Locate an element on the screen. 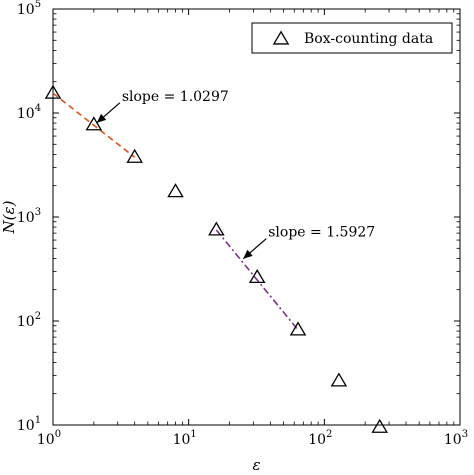 The height and width of the screenshot is (475, 474). x-tick-labels: 10⁰ 10¹ 10² 10³ is located at coordinates (252, 438).